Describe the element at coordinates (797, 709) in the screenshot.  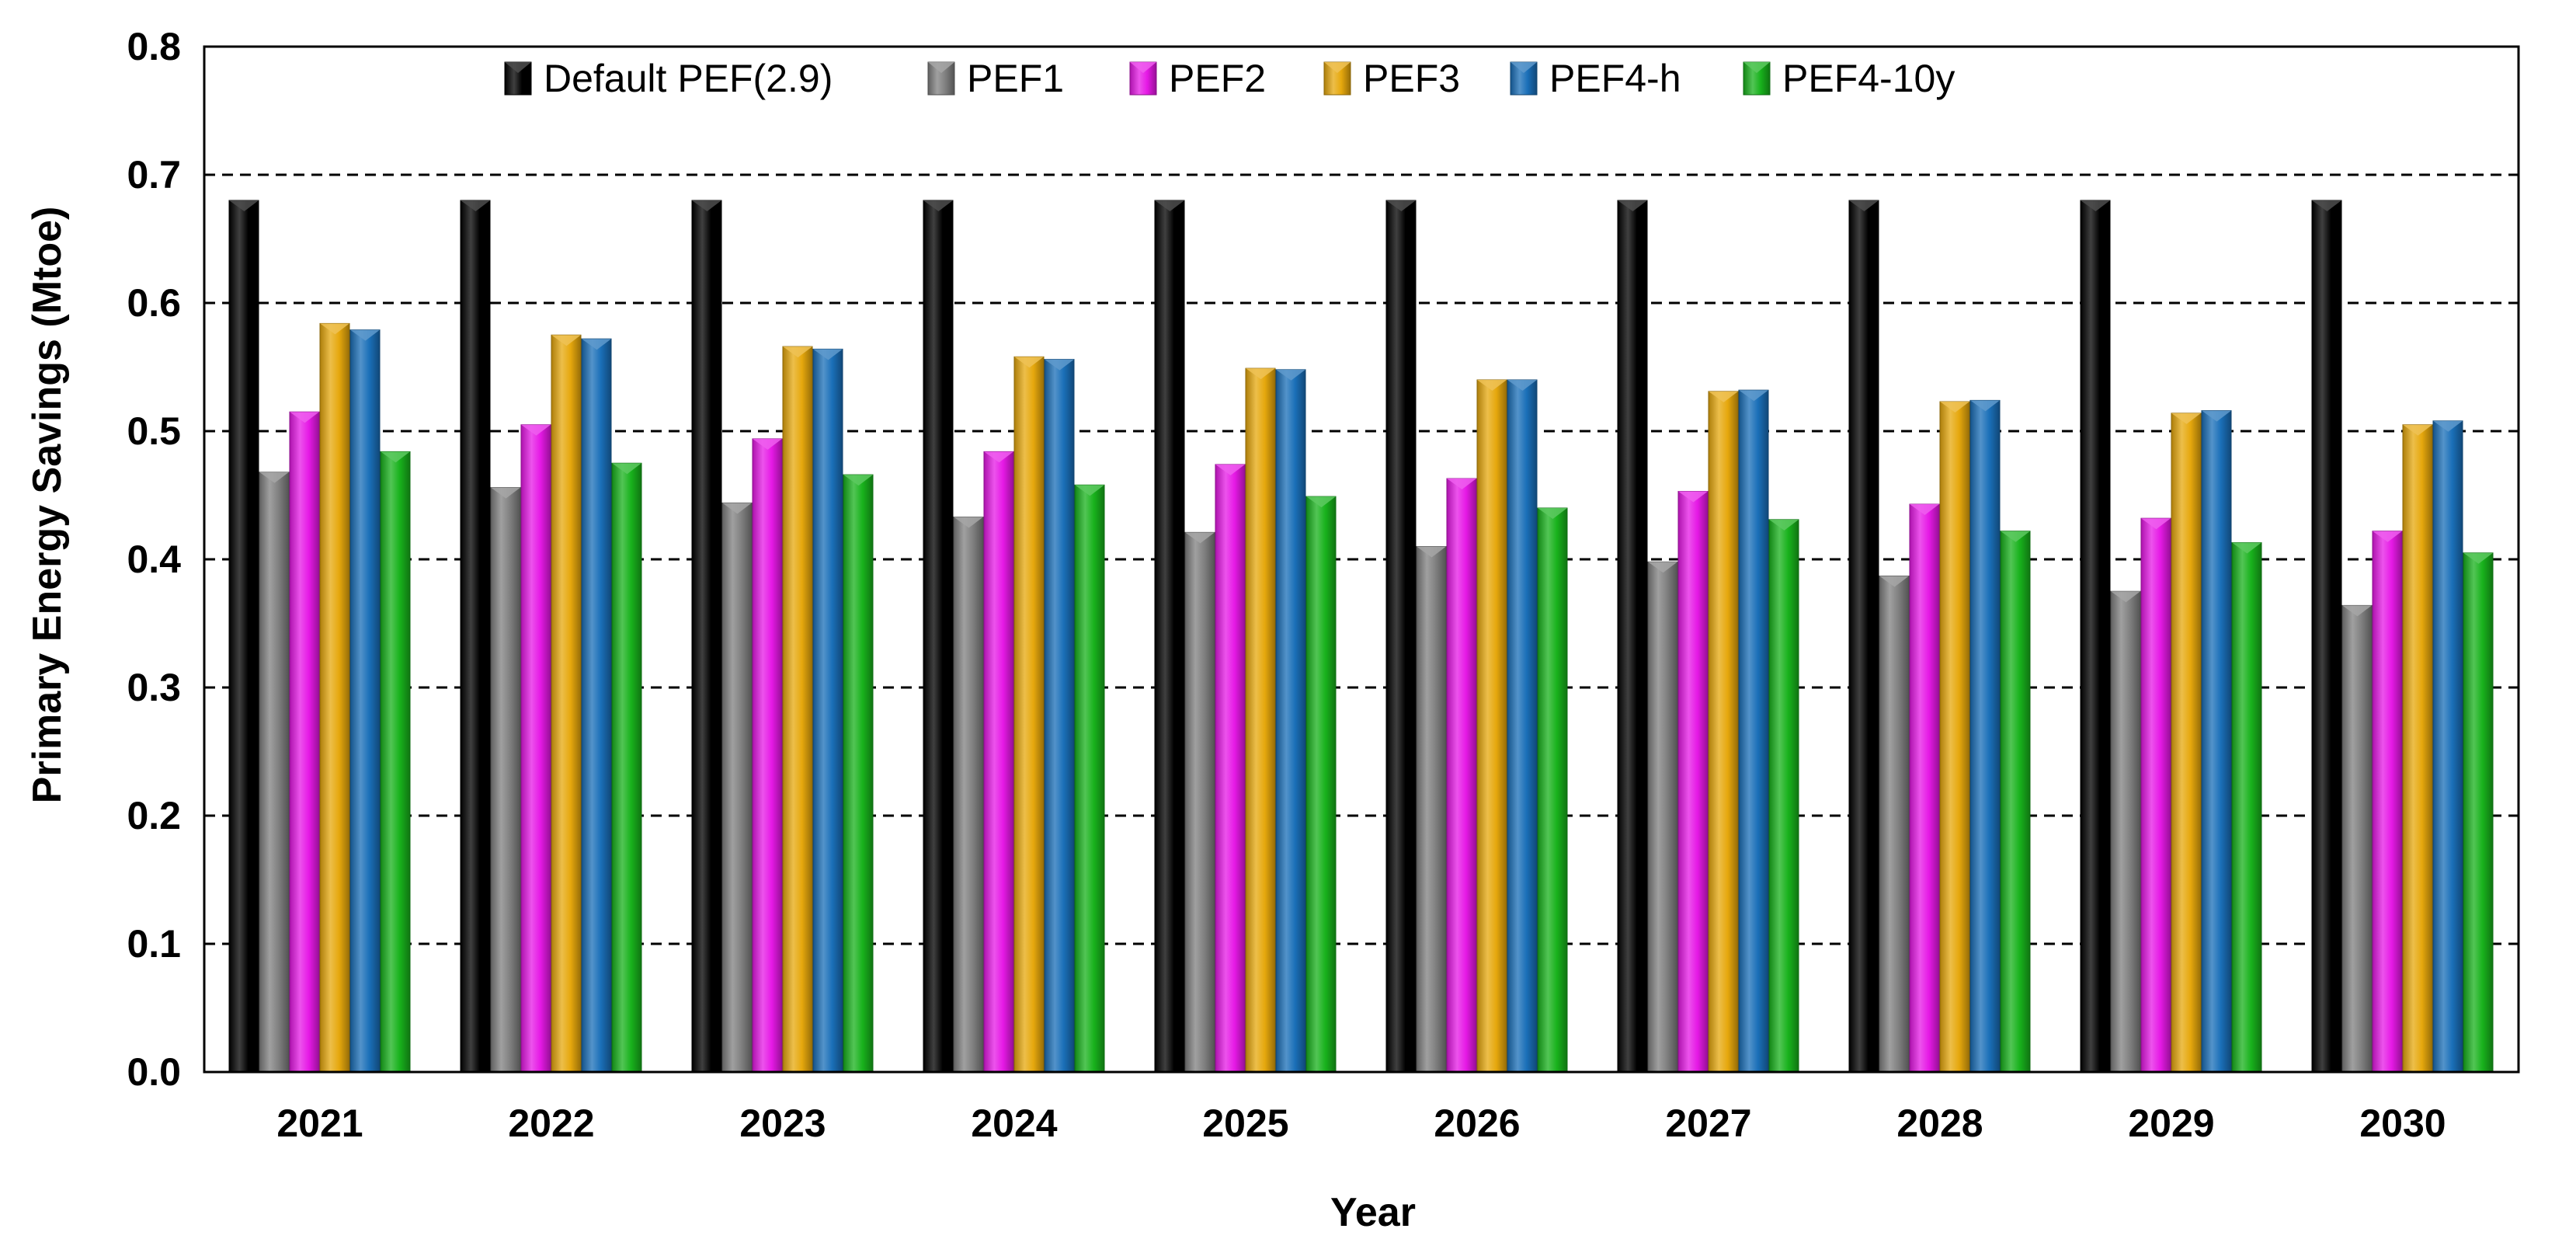
I see `bar-2023-pef3` at that location.